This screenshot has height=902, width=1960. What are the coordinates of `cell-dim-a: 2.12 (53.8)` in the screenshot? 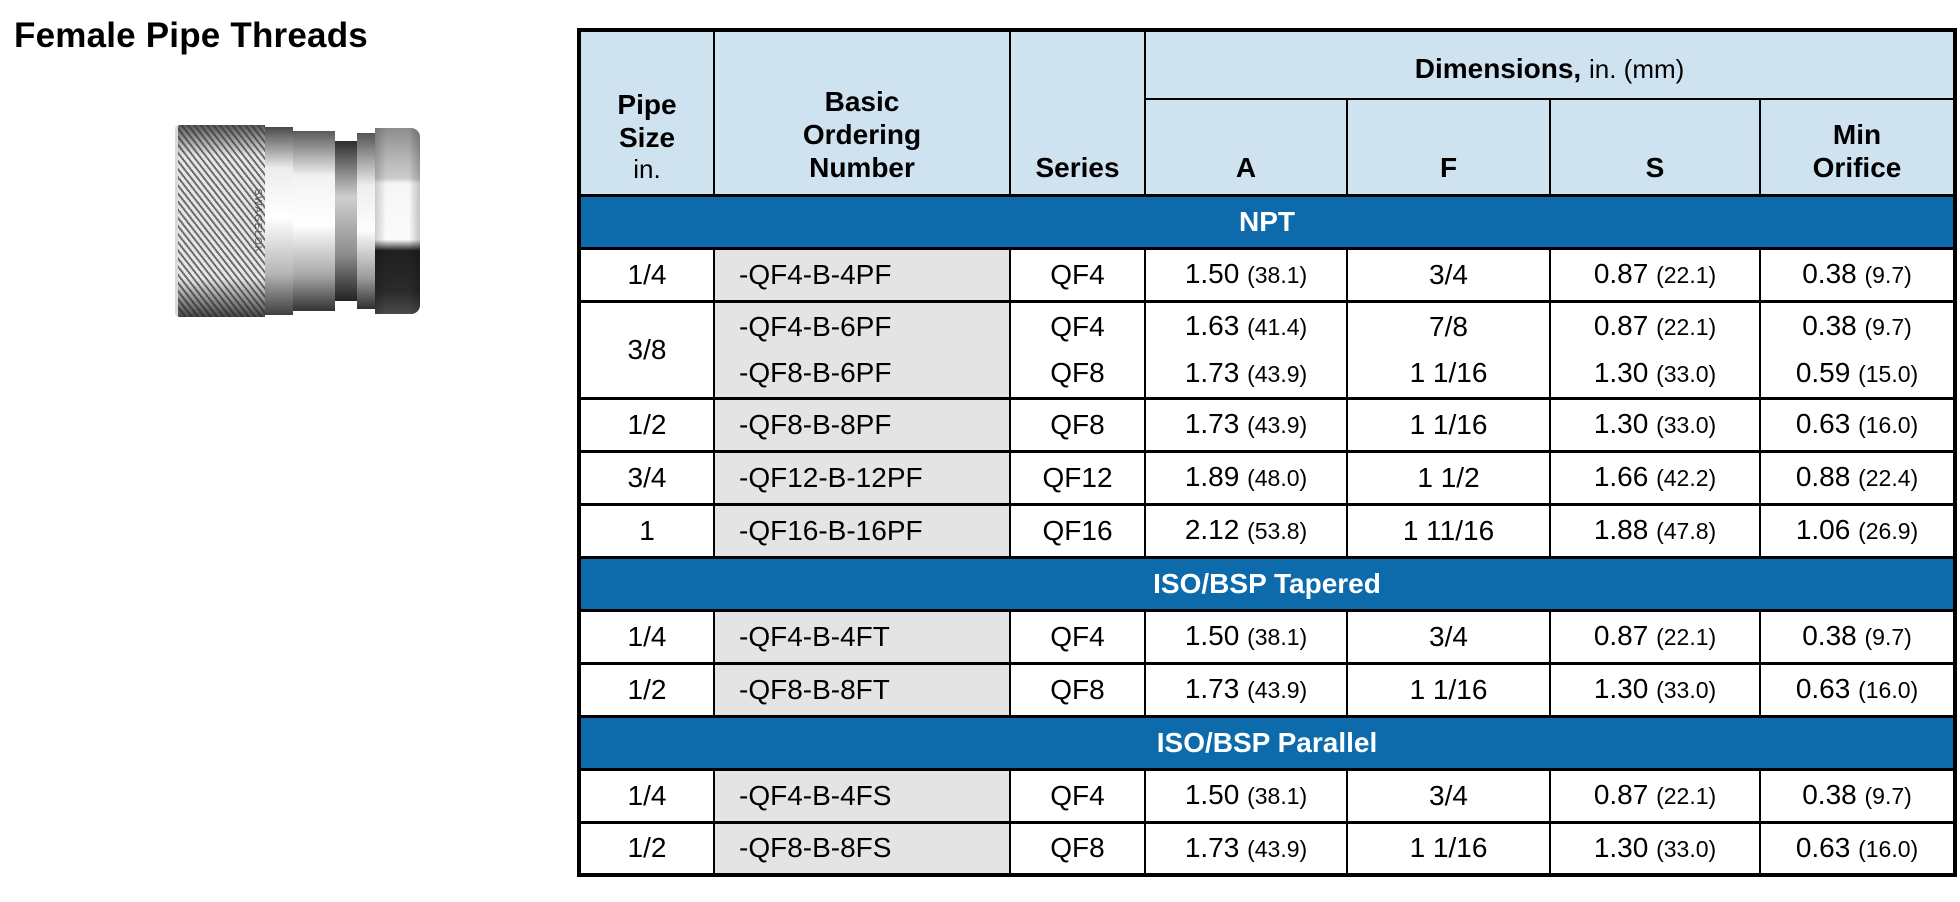 It's located at (1246, 530).